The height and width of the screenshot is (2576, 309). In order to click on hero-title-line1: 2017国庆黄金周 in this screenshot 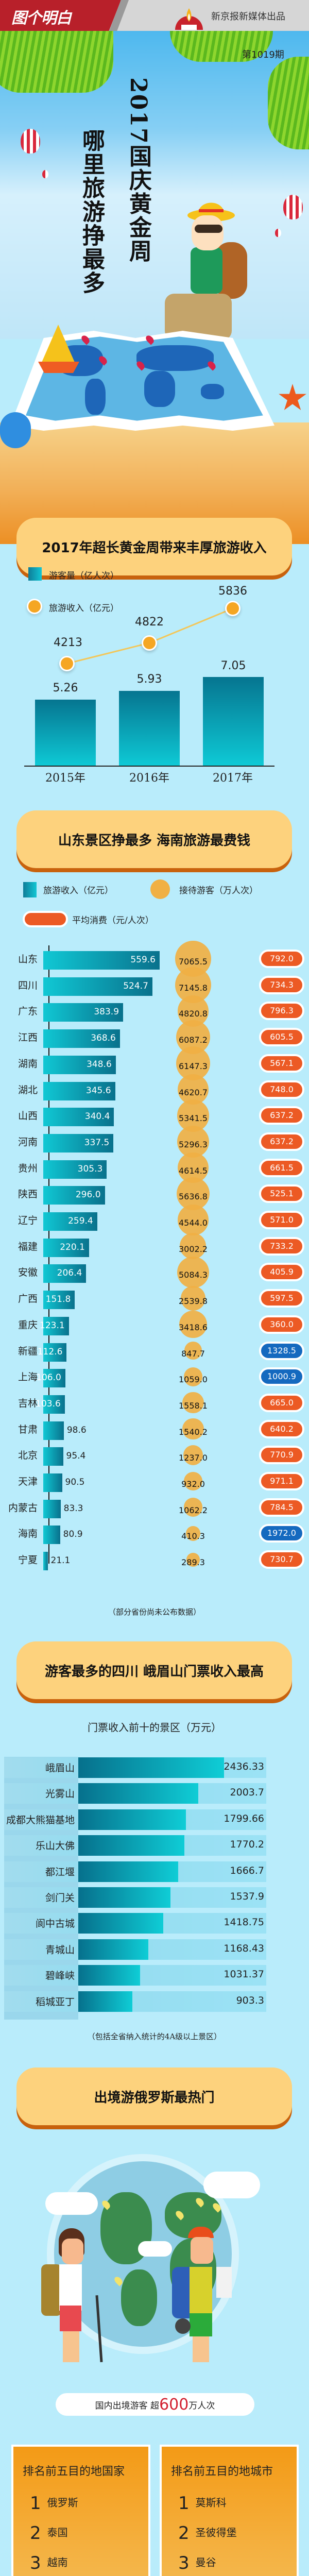, I will do `click(138, 170)`.